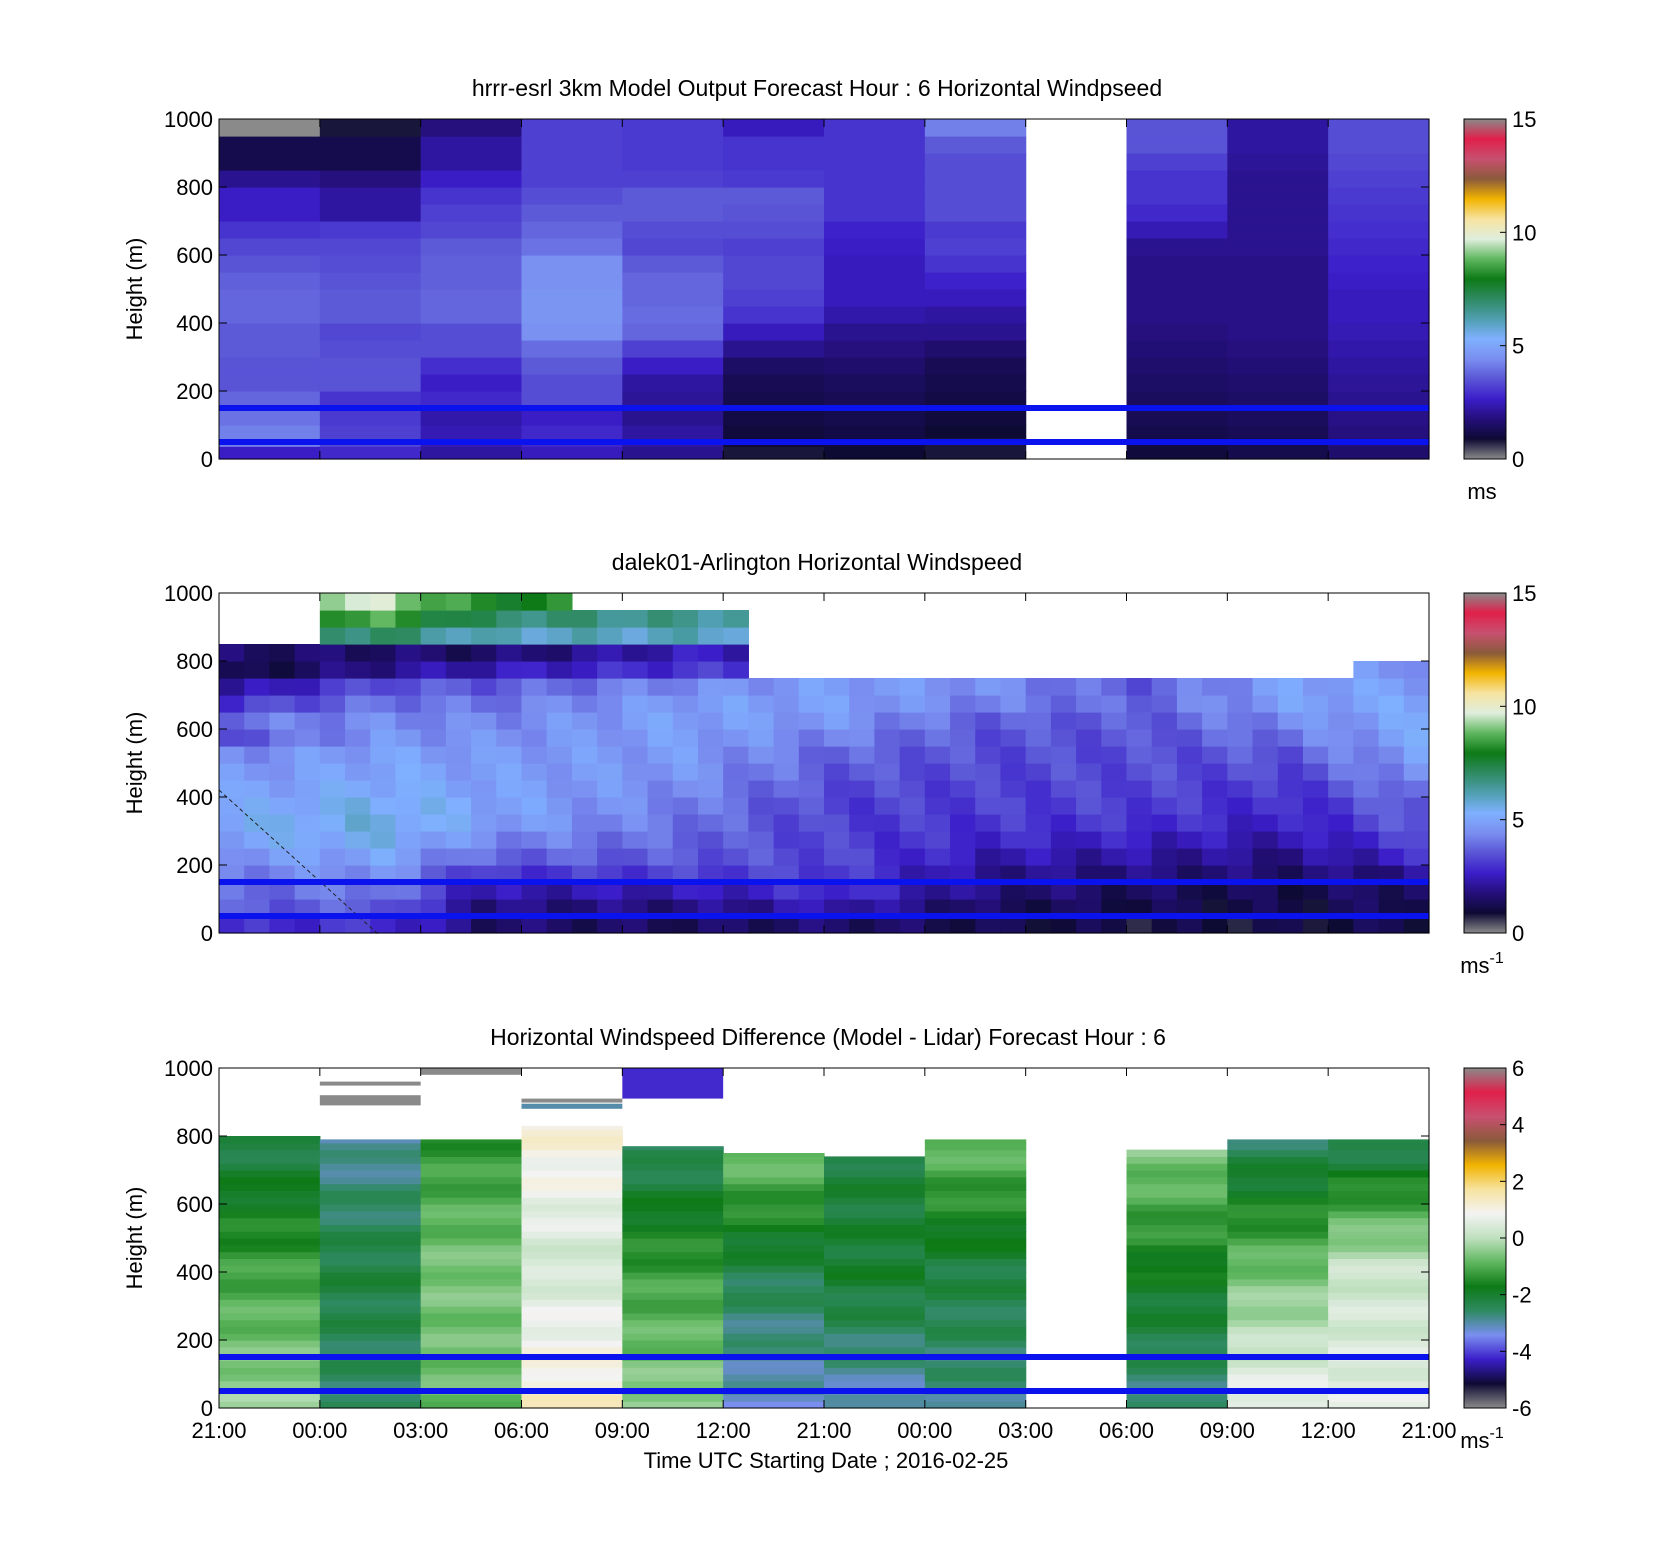 The width and height of the screenshot is (1680, 1561). I want to click on difference-isolated-segment, so click(673, 1083).